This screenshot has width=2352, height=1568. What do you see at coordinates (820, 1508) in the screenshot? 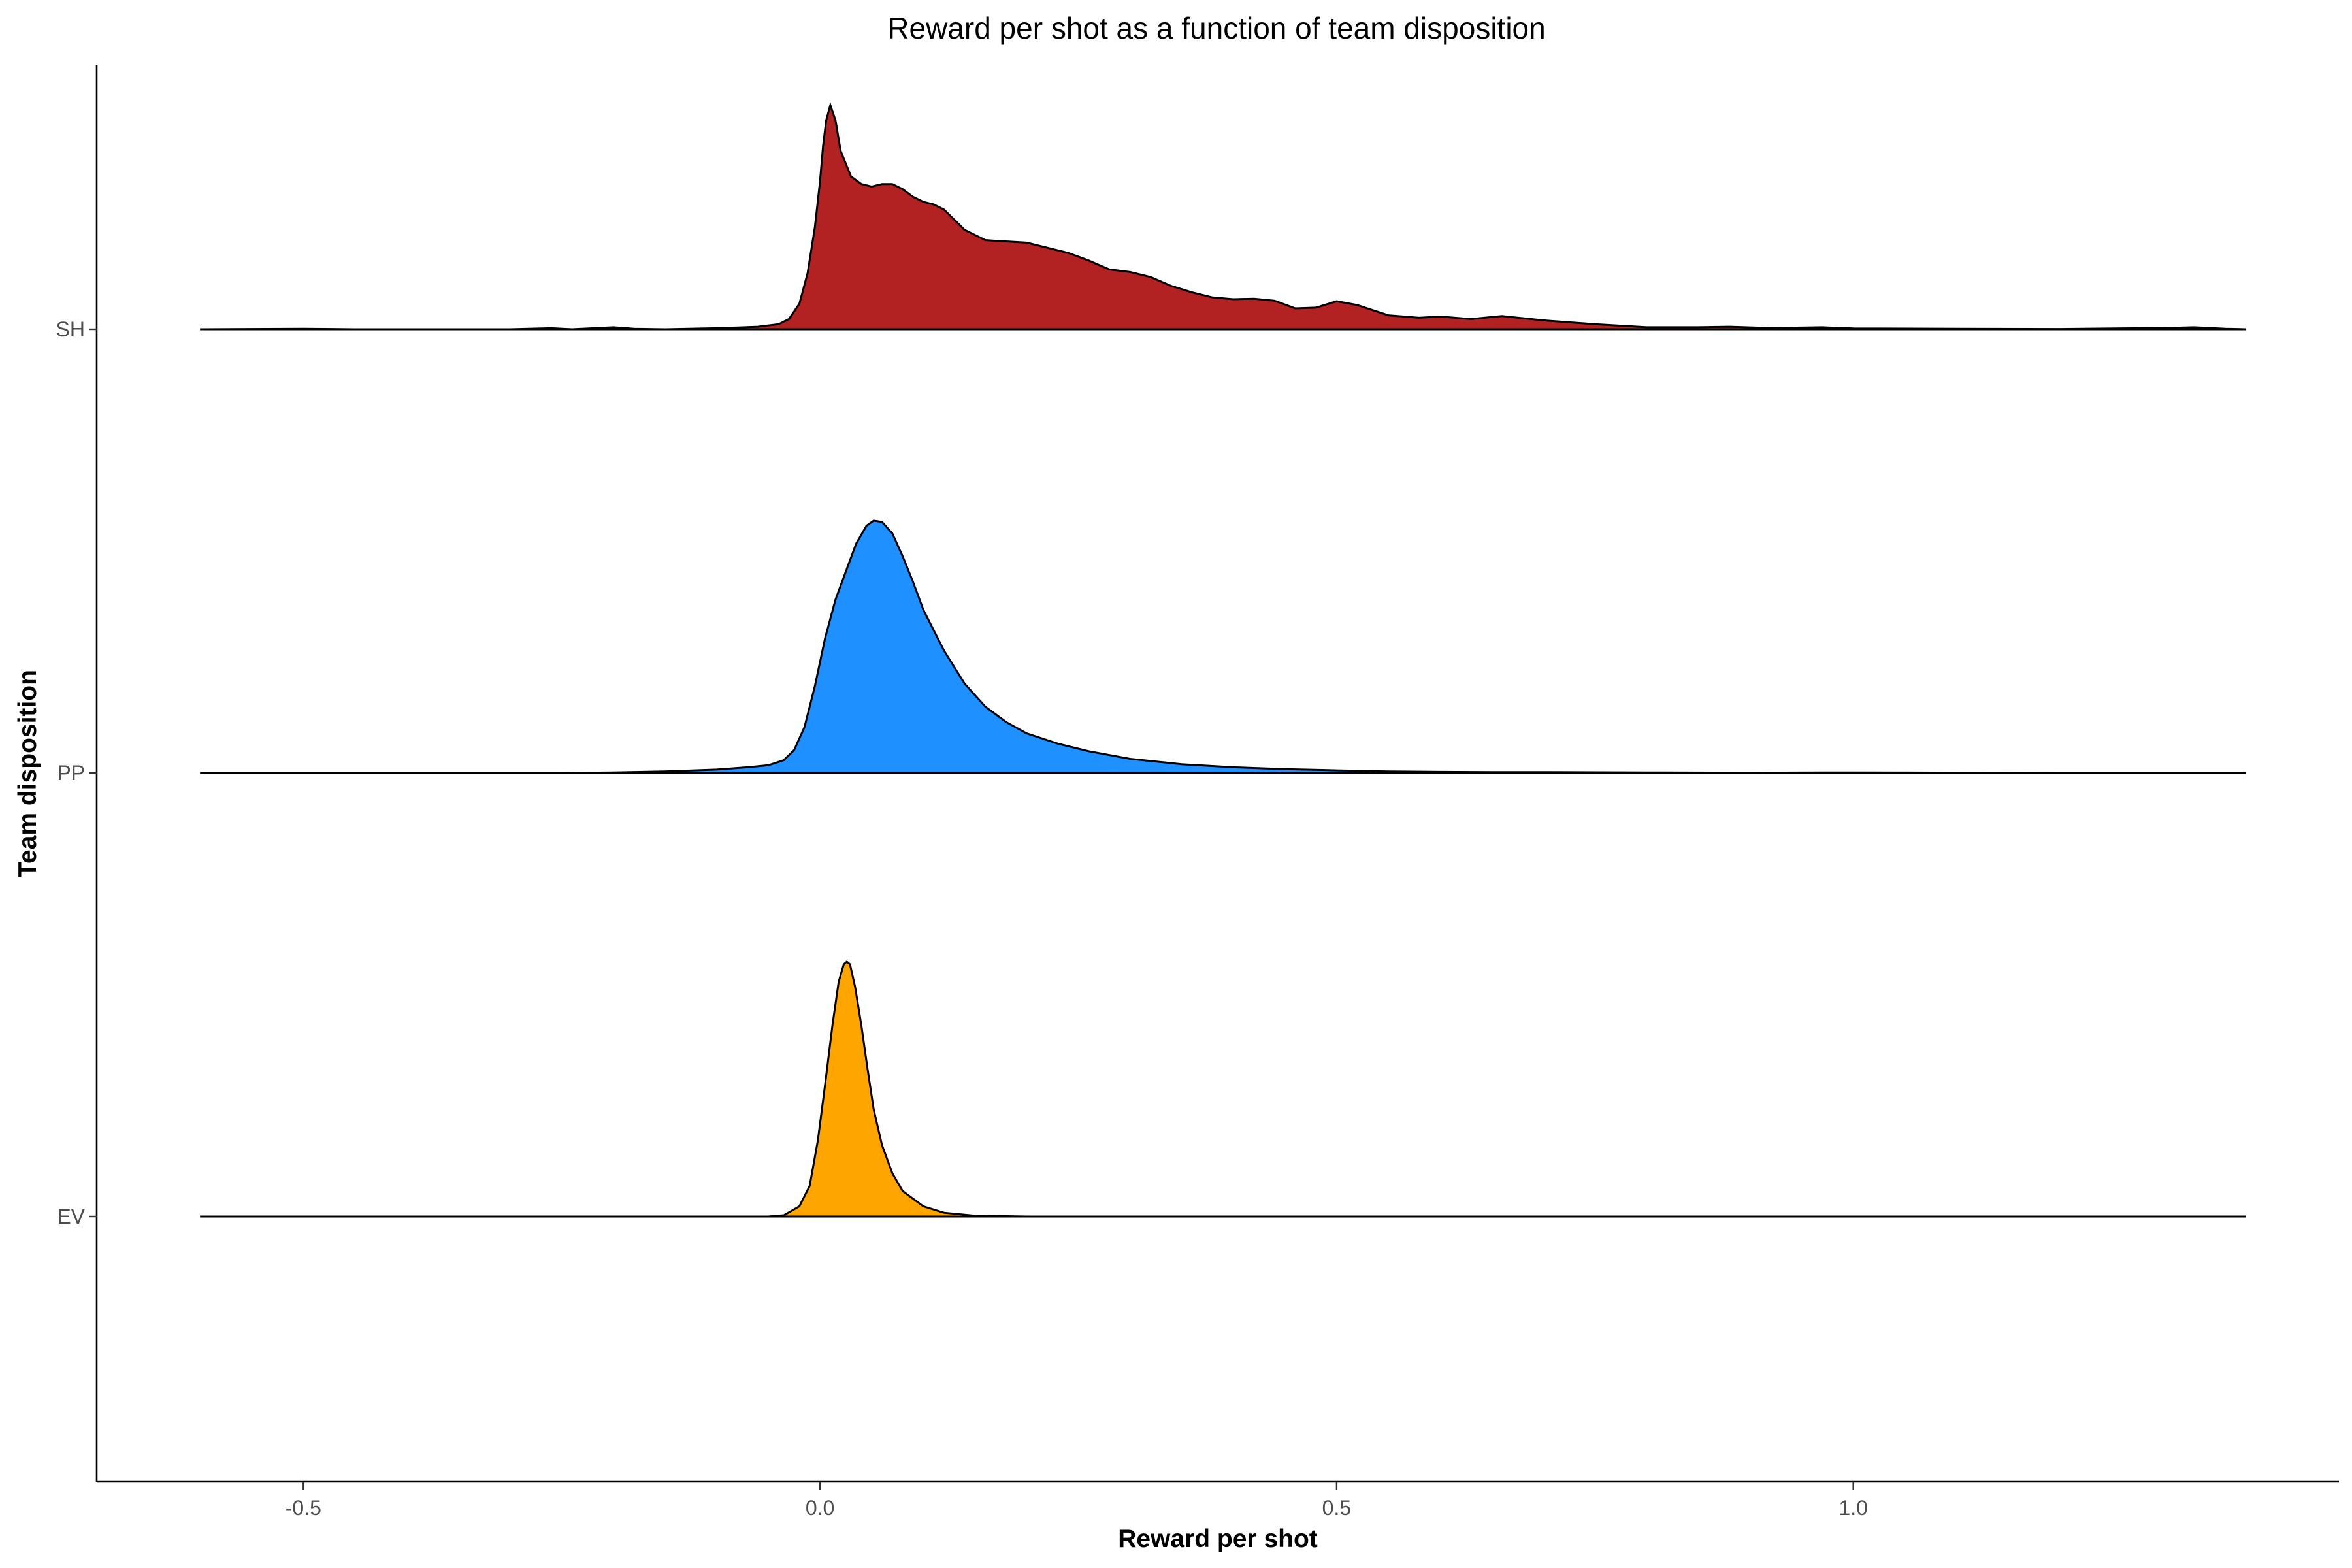
I see `x-tick-label: 0.0` at bounding box center [820, 1508].